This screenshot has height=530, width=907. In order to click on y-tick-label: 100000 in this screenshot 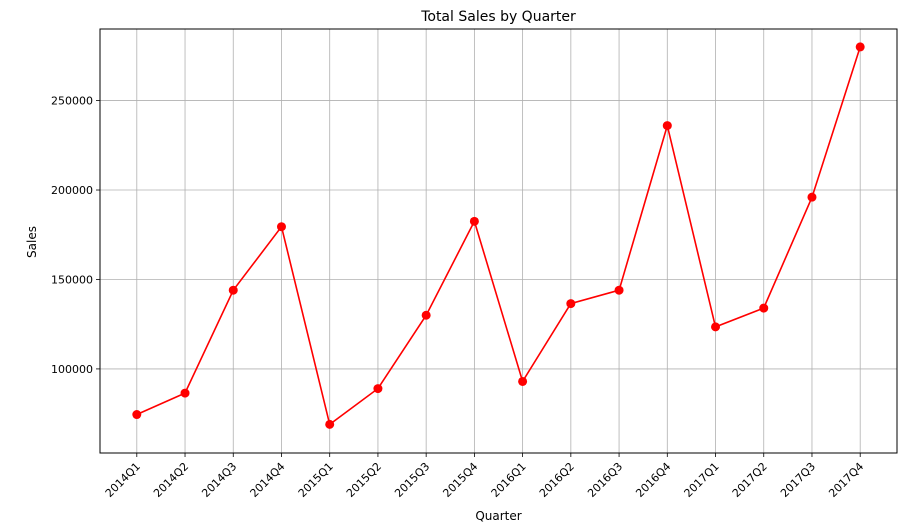, I will do `click(72, 369)`.